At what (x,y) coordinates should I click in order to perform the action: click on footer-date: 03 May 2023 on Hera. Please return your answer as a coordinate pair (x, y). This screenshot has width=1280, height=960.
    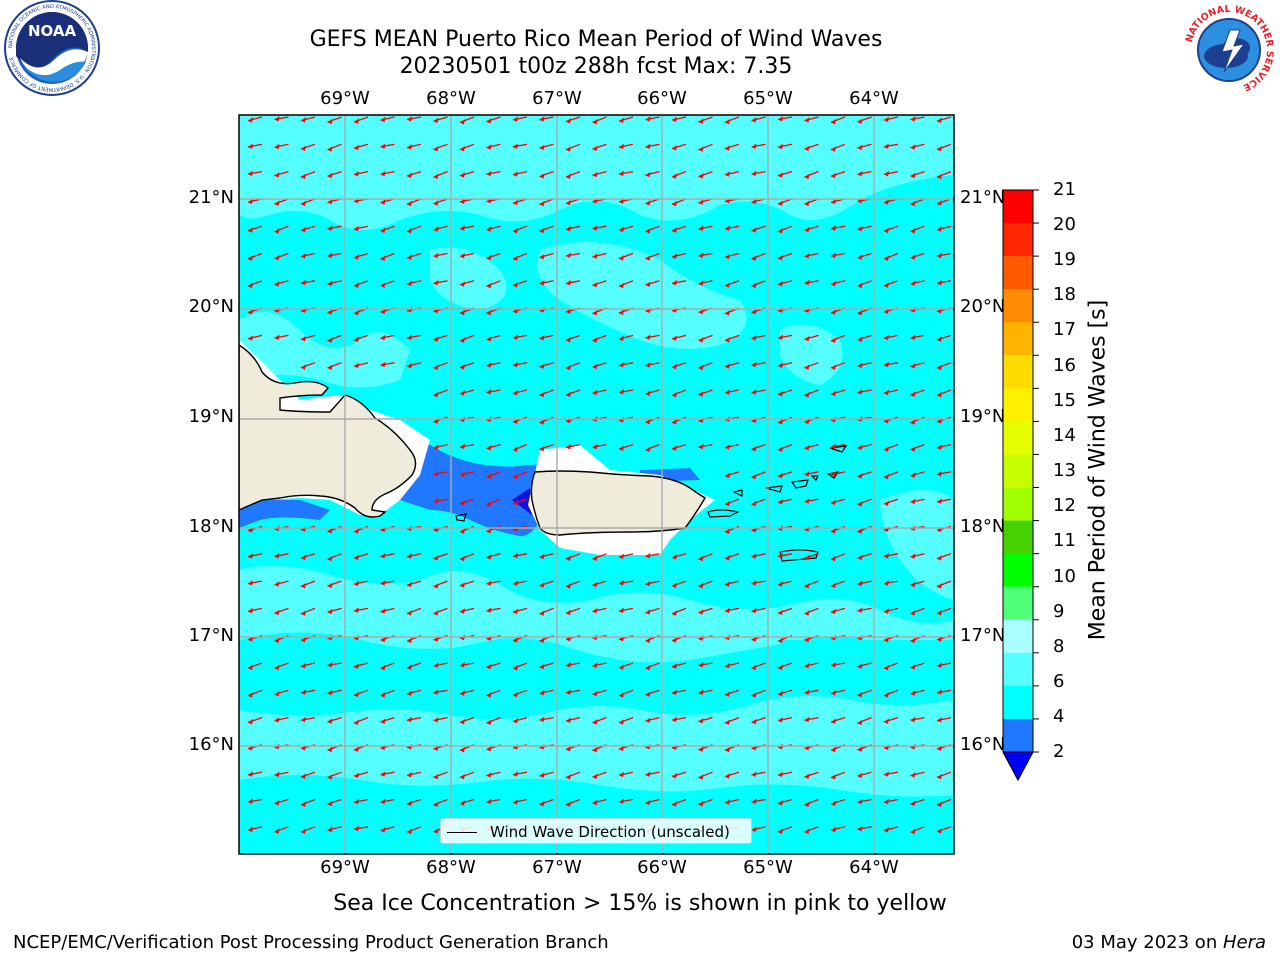
    Looking at the image, I should click on (1169, 943).